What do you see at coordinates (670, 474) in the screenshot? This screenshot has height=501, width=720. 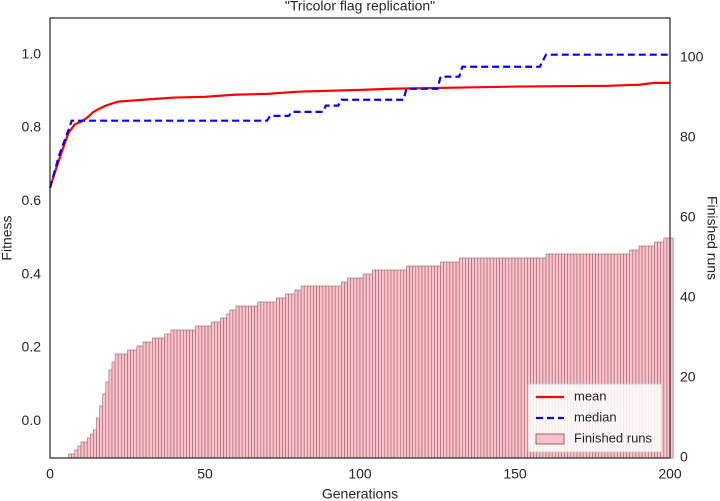 I see `x-tick-label: 200` at bounding box center [670, 474].